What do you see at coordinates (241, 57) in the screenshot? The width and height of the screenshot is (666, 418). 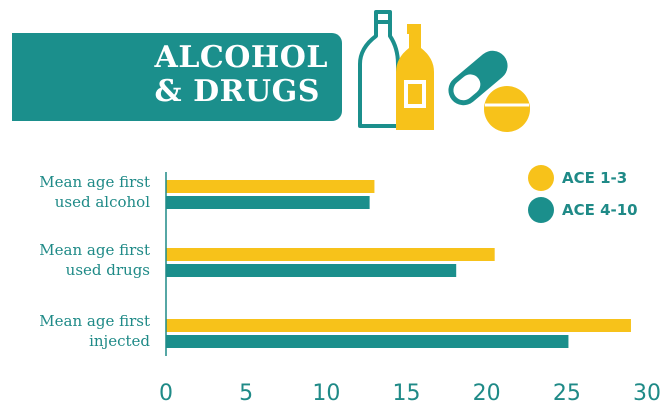 I see `banner-title-line1: ALCOHOL` at bounding box center [241, 57].